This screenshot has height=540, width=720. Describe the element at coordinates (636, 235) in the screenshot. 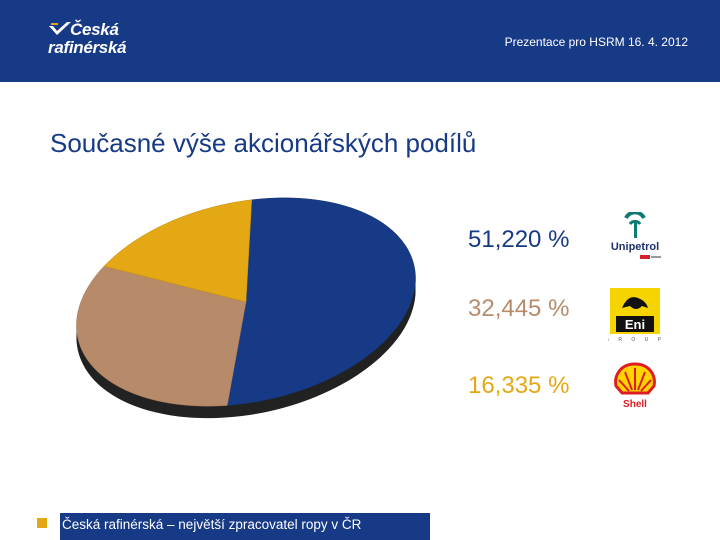

I see `unipetrol-logo-icon: Unipetrol` at that location.